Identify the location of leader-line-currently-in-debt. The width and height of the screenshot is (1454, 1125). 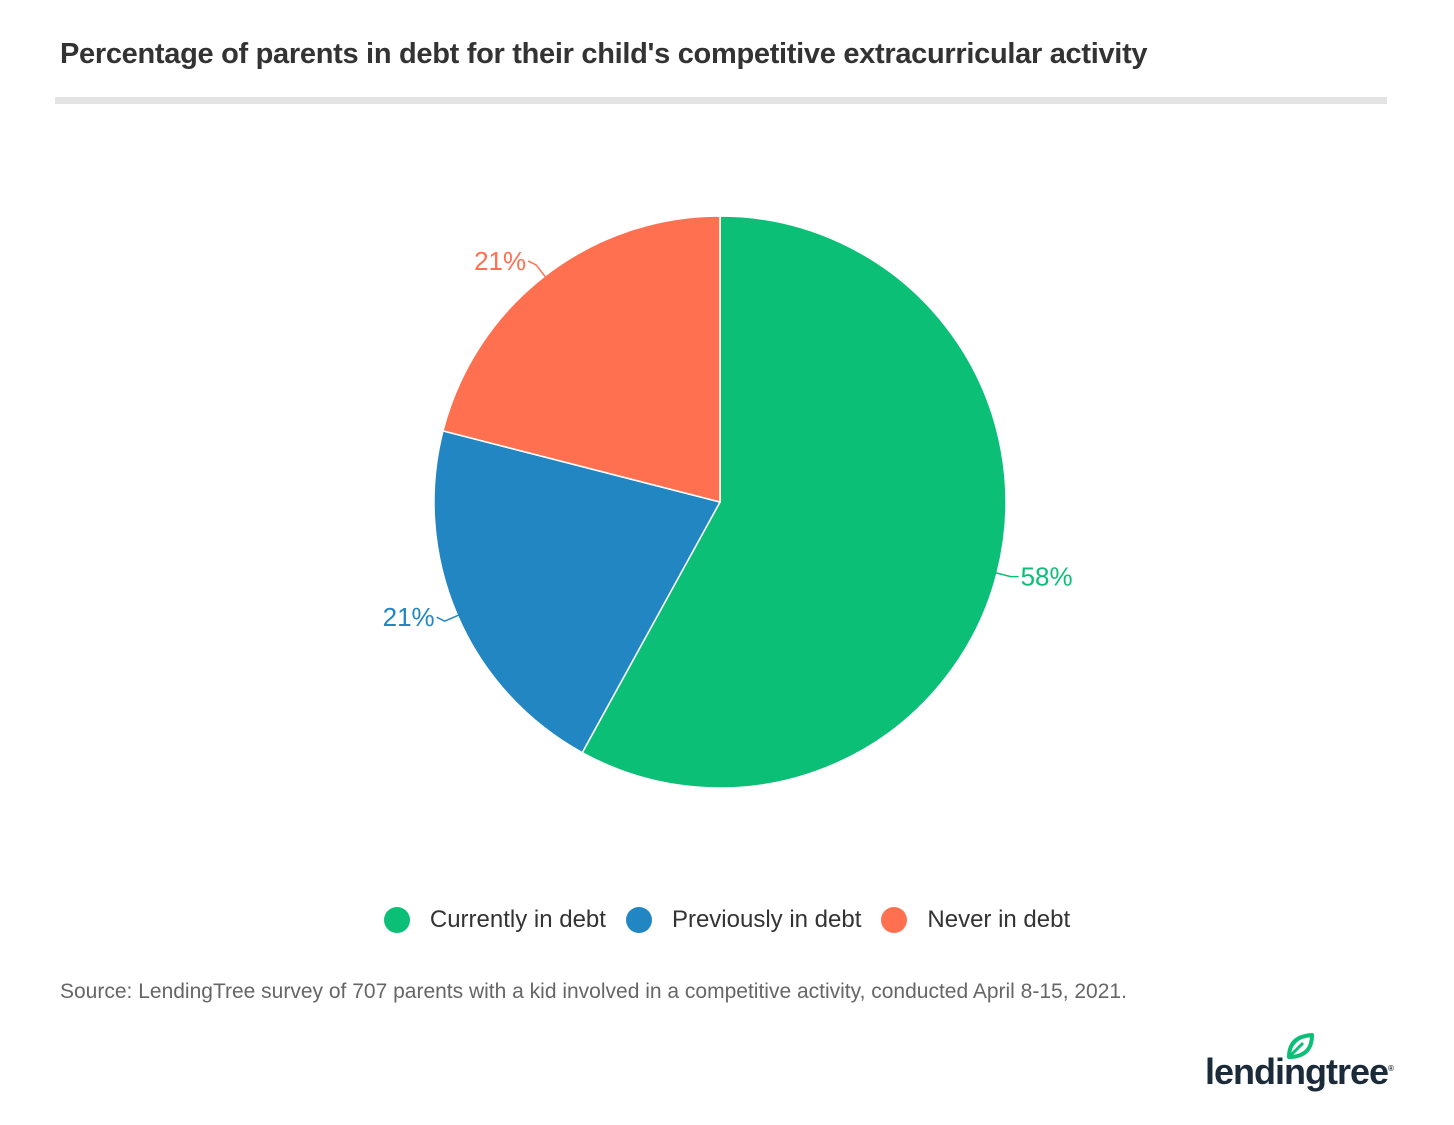
(1006, 574).